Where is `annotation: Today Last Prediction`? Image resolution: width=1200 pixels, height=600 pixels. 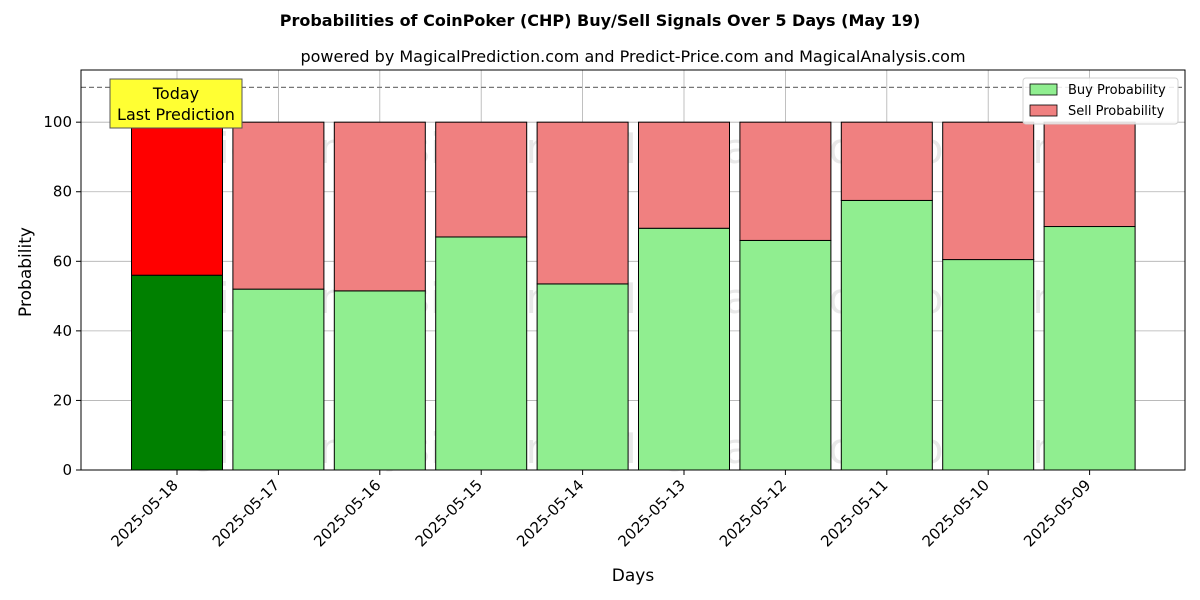 annotation: Today Last Prediction is located at coordinates (176, 103).